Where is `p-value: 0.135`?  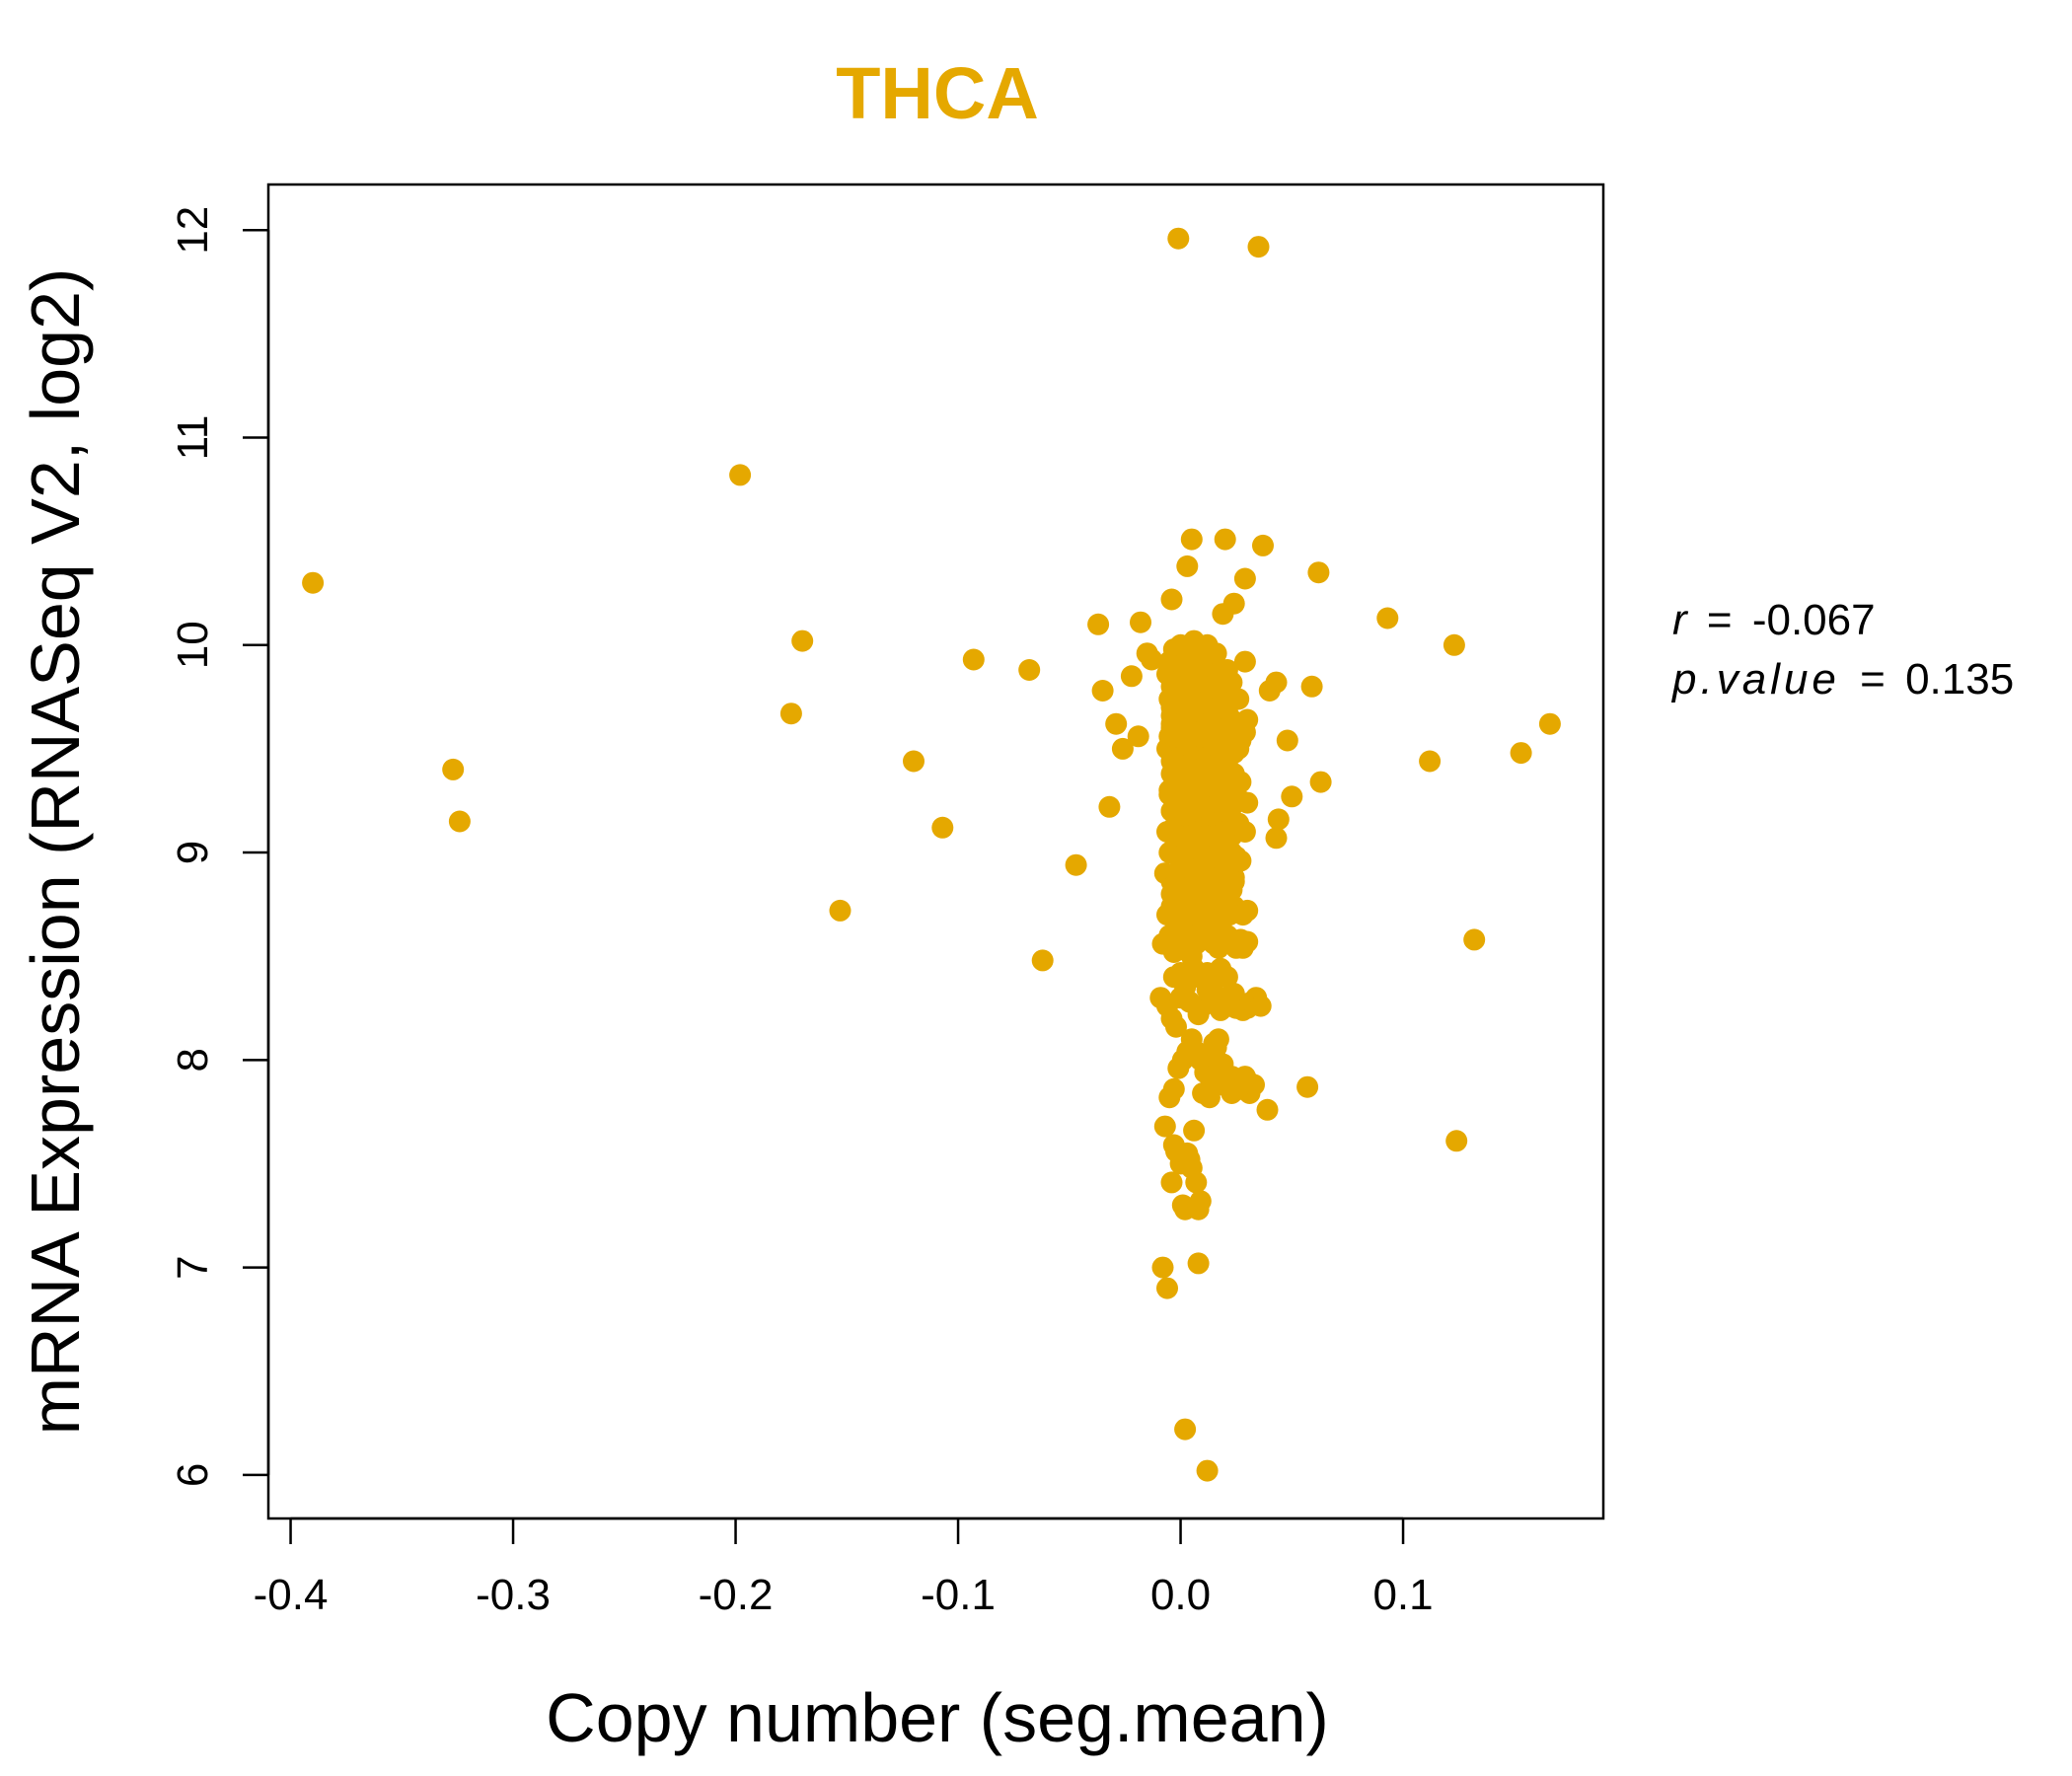
p-value: 0.135 is located at coordinates (1960, 679).